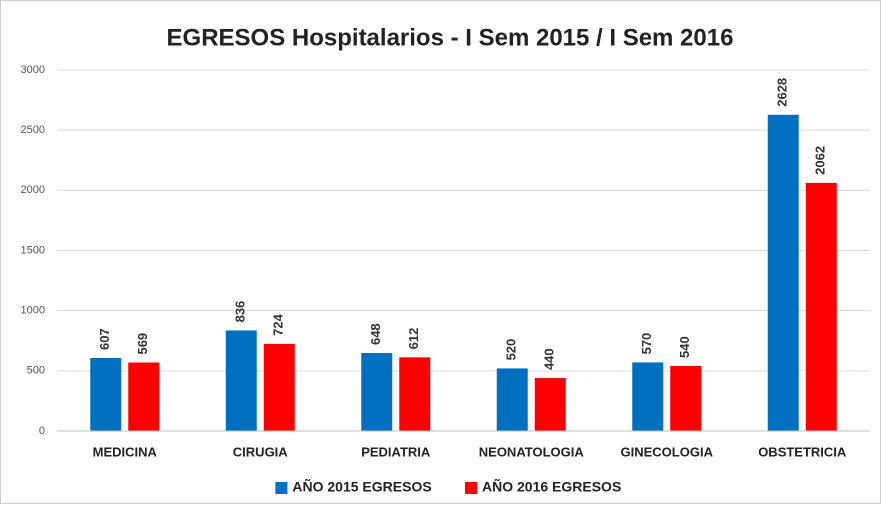 This screenshot has height=506, width=883. I want to click on y-tick-label: 3000, so click(33, 70).